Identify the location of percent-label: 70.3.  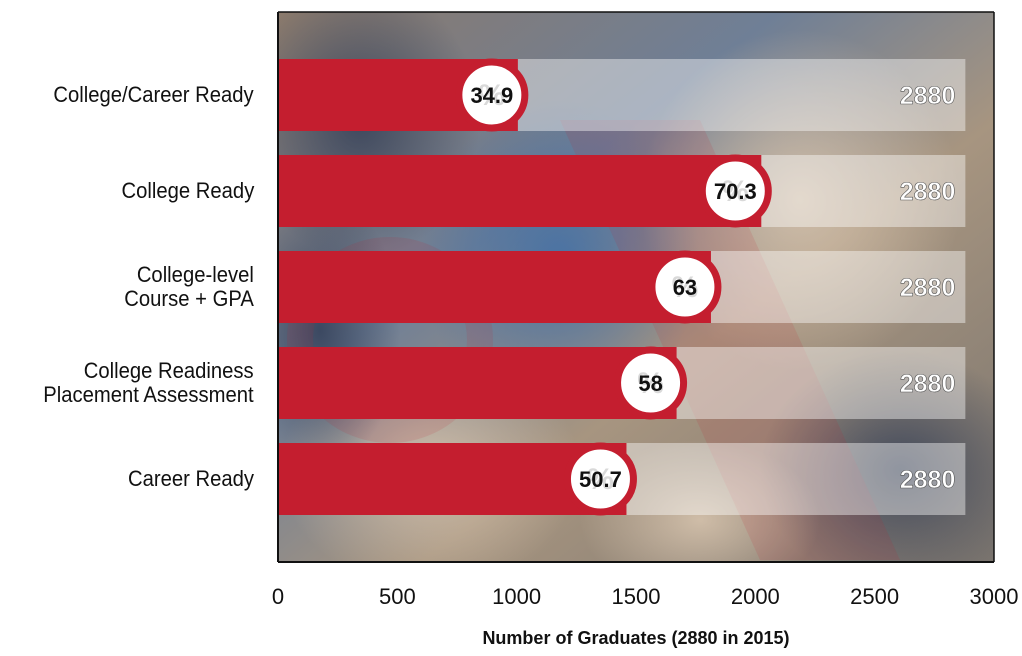
(735, 191).